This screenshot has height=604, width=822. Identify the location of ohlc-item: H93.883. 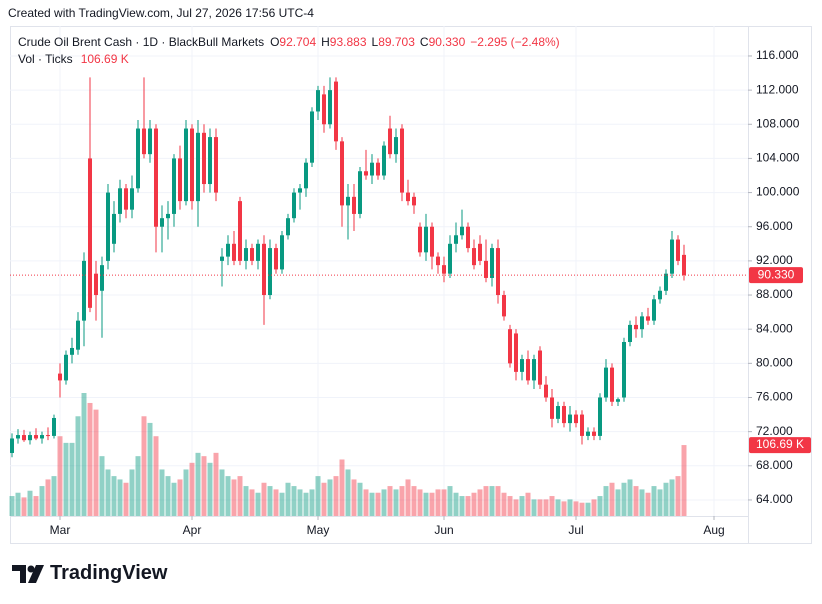
(343, 42).